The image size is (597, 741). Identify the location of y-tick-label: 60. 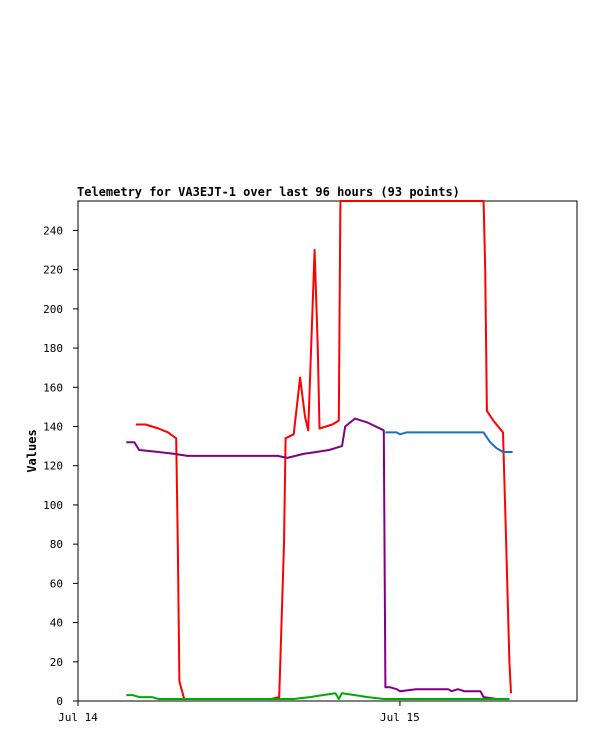
(56, 583).